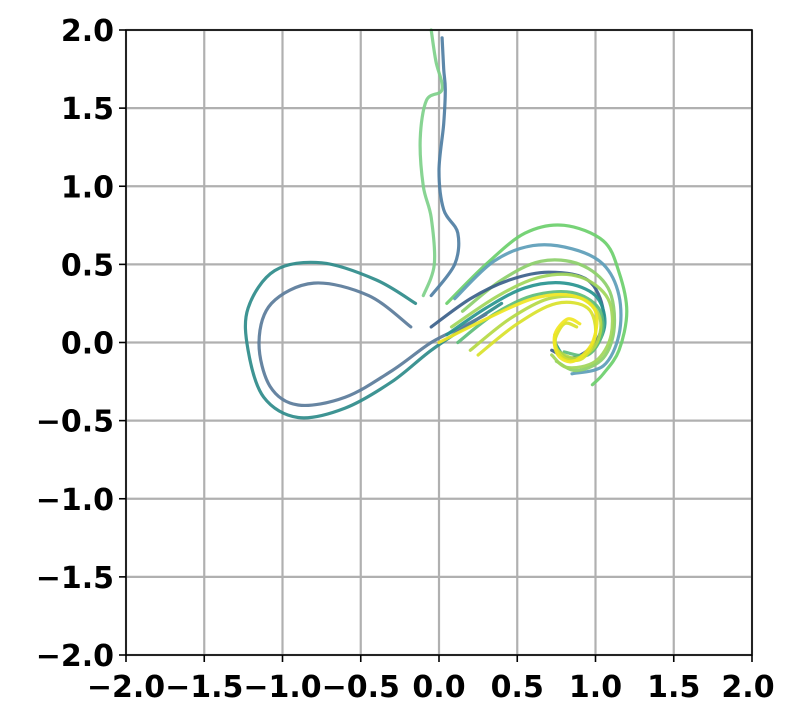 The image size is (800, 722). What do you see at coordinates (438, 687) in the screenshot?
I see `x-tick-label: 0.0` at bounding box center [438, 687].